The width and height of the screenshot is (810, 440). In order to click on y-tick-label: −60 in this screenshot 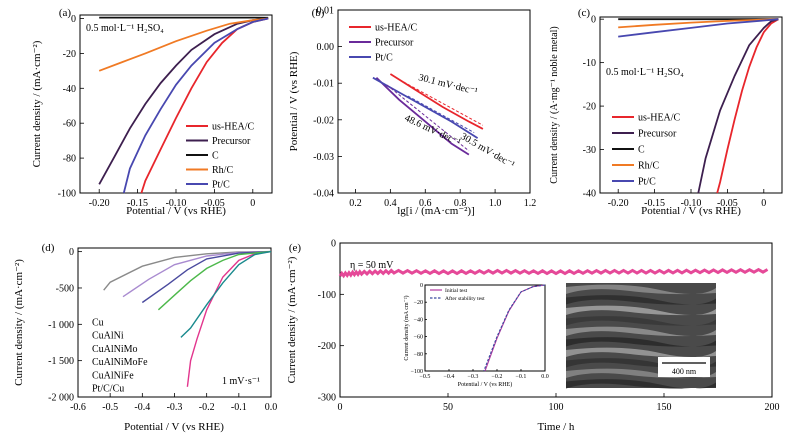, I will do `click(418, 338)`.